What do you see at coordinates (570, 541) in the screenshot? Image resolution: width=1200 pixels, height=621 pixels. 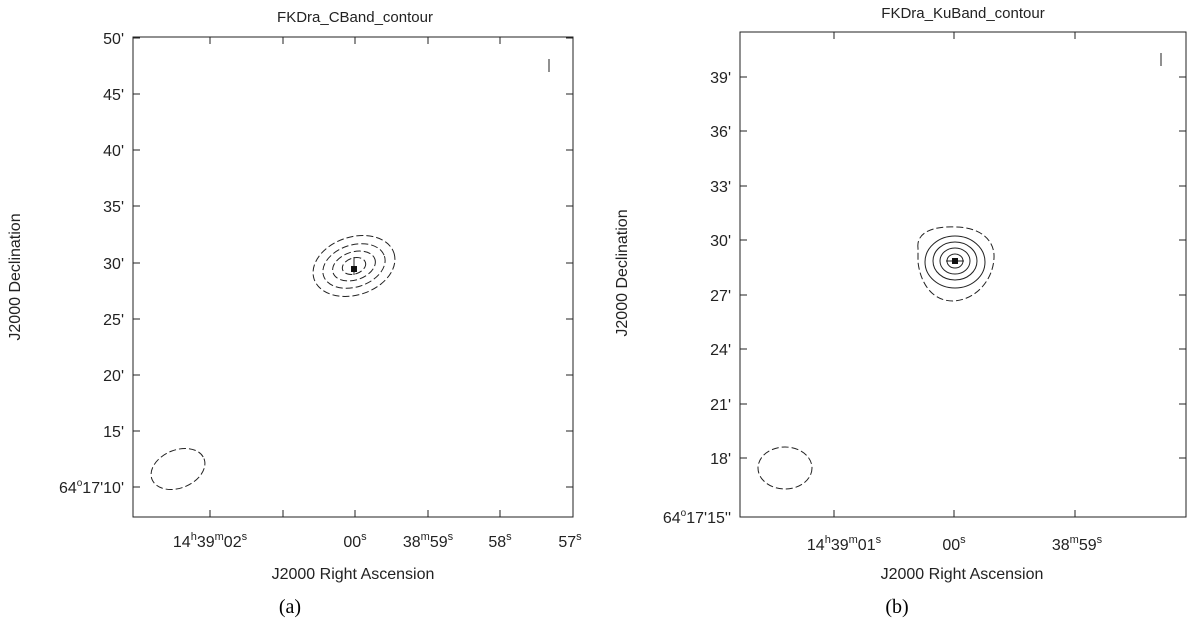 I see `panel-a-x-tick-label: 57s` at bounding box center [570, 541].